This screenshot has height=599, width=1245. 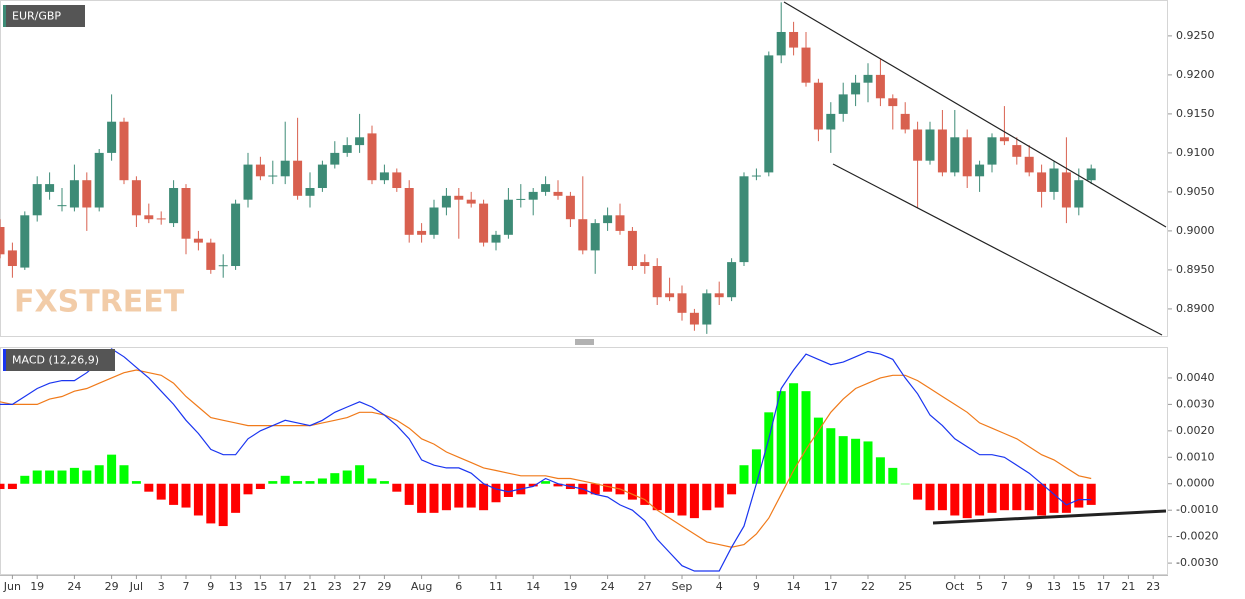 What do you see at coordinates (584, 342) in the screenshot?
I see `panel-divider-handle` at bounding box center [584, 342].